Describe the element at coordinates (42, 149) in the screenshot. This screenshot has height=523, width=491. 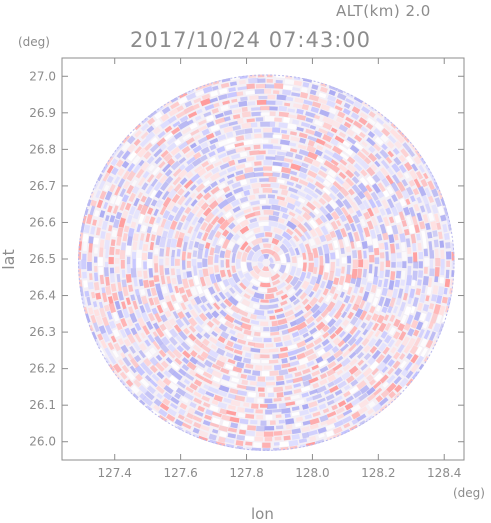
I see `y-tick-label: 26.8` at that location.